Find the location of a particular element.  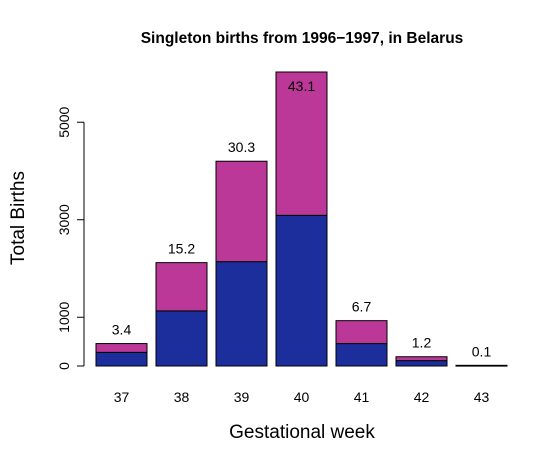

y-axis-label: Total Births is located at coordinates (18, 218).